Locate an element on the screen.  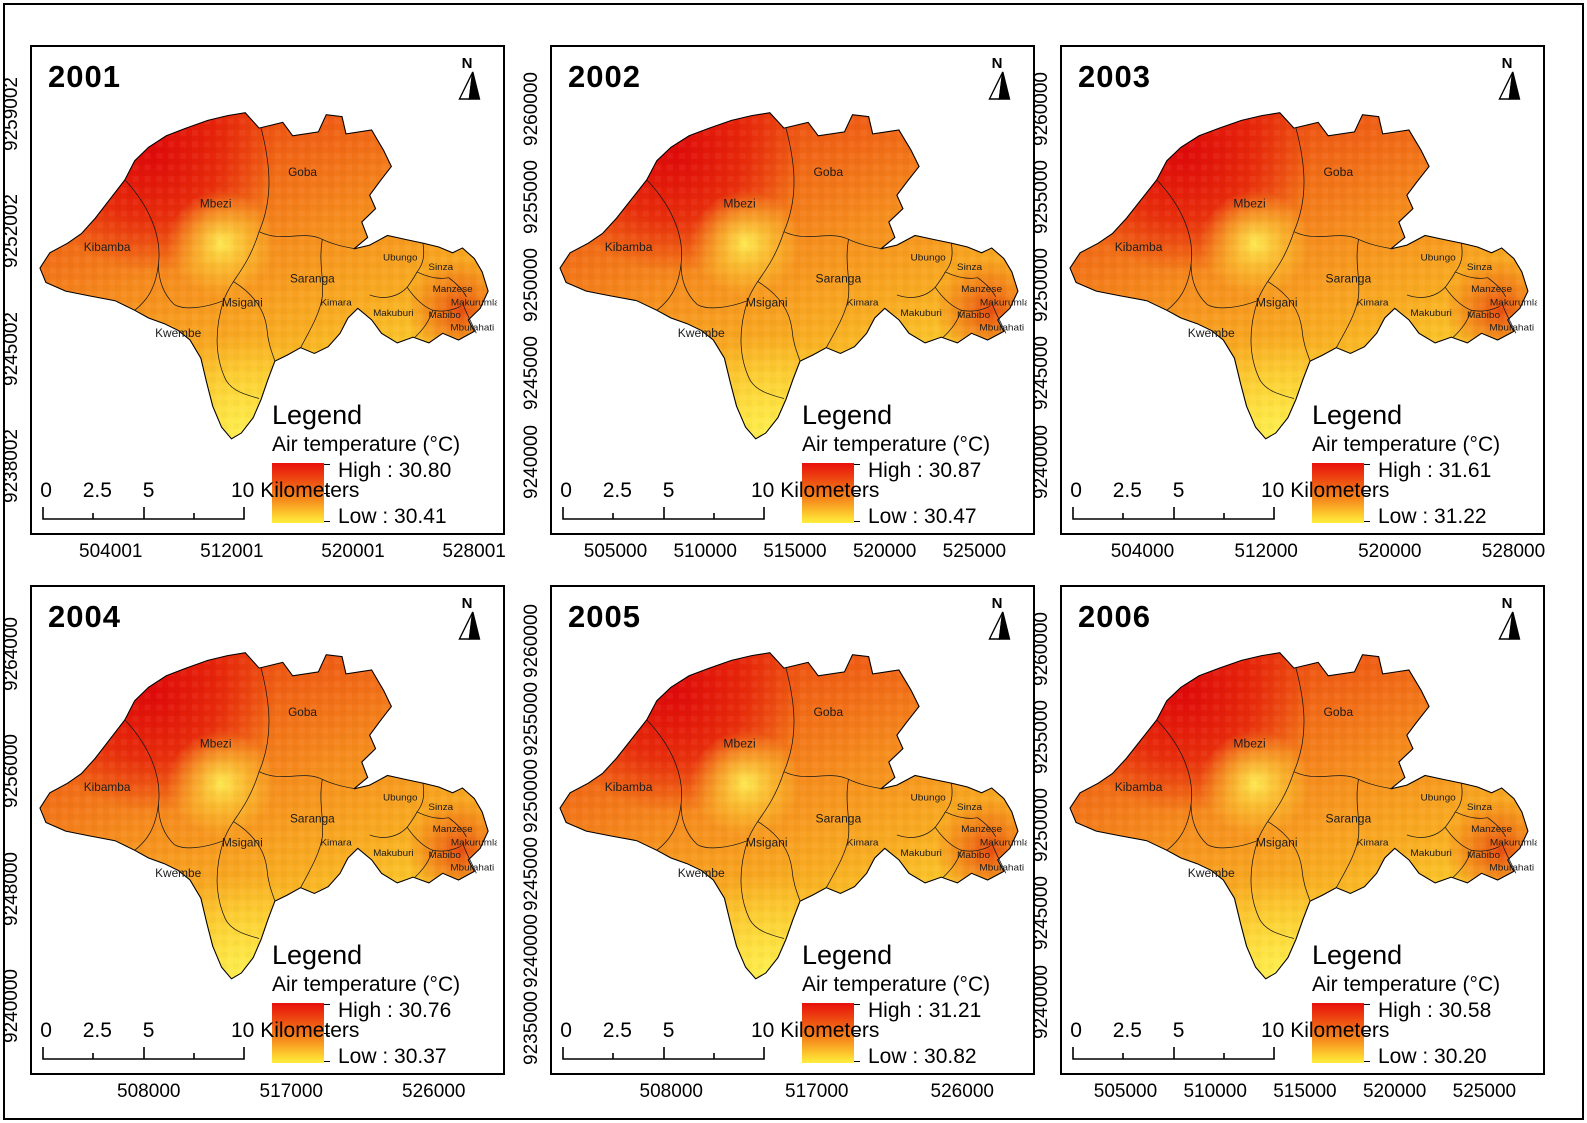
panel-year-label: 2003 is located at coordinates (1114, 76).